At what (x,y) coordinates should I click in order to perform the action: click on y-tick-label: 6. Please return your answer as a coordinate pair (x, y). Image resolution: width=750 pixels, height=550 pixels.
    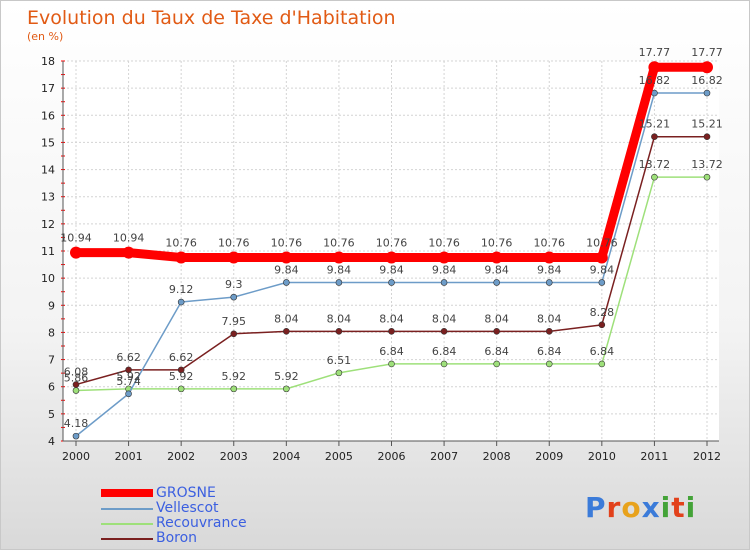
    Looking at the image, I should click on (51, 387).